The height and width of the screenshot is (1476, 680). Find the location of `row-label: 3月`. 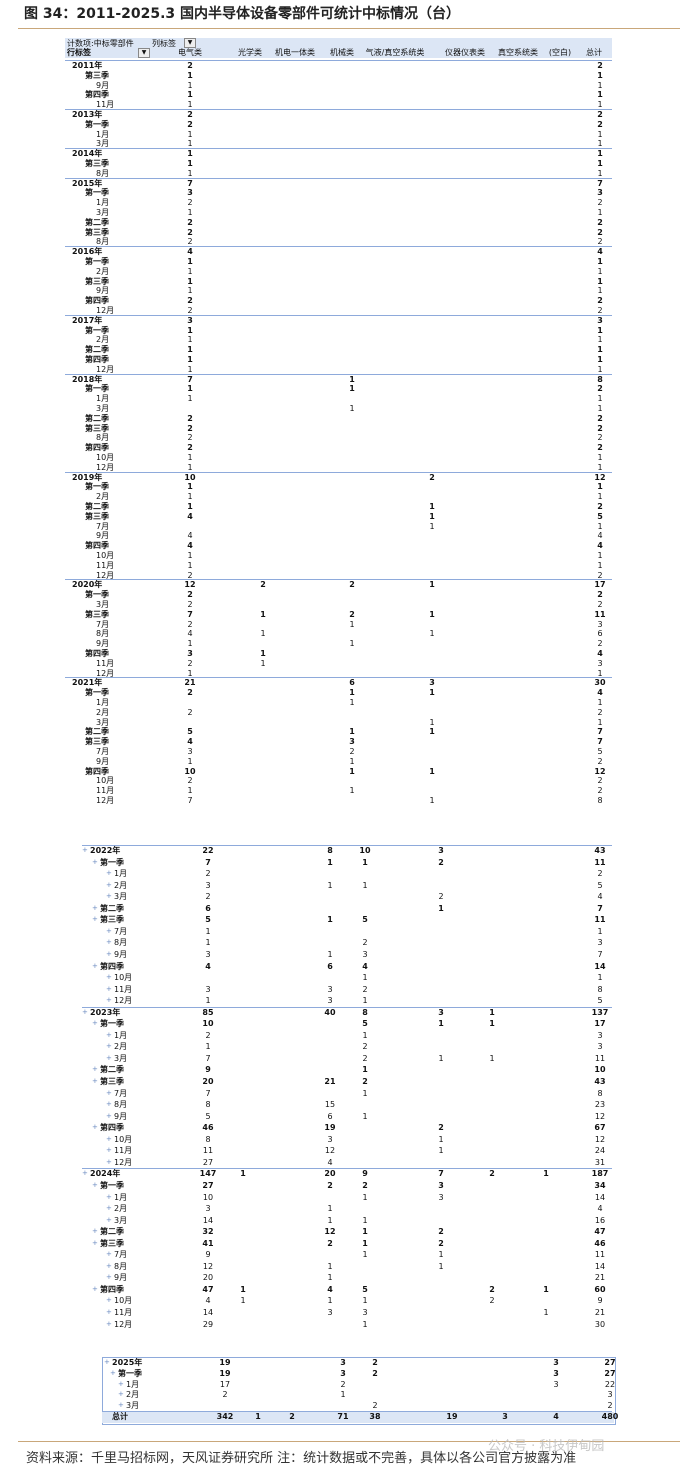

row-label: 3月 is located at coordinates (103, 212).